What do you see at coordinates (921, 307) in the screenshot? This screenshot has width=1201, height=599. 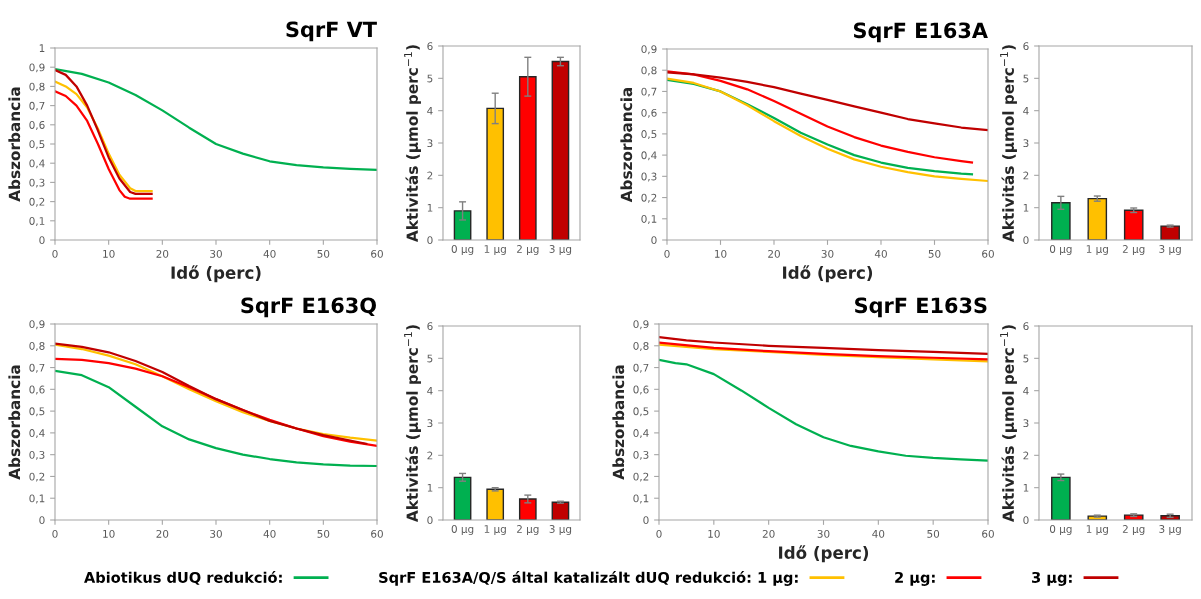 I see `chart-title: SqrF E163S` at bounding box center [921, 307].